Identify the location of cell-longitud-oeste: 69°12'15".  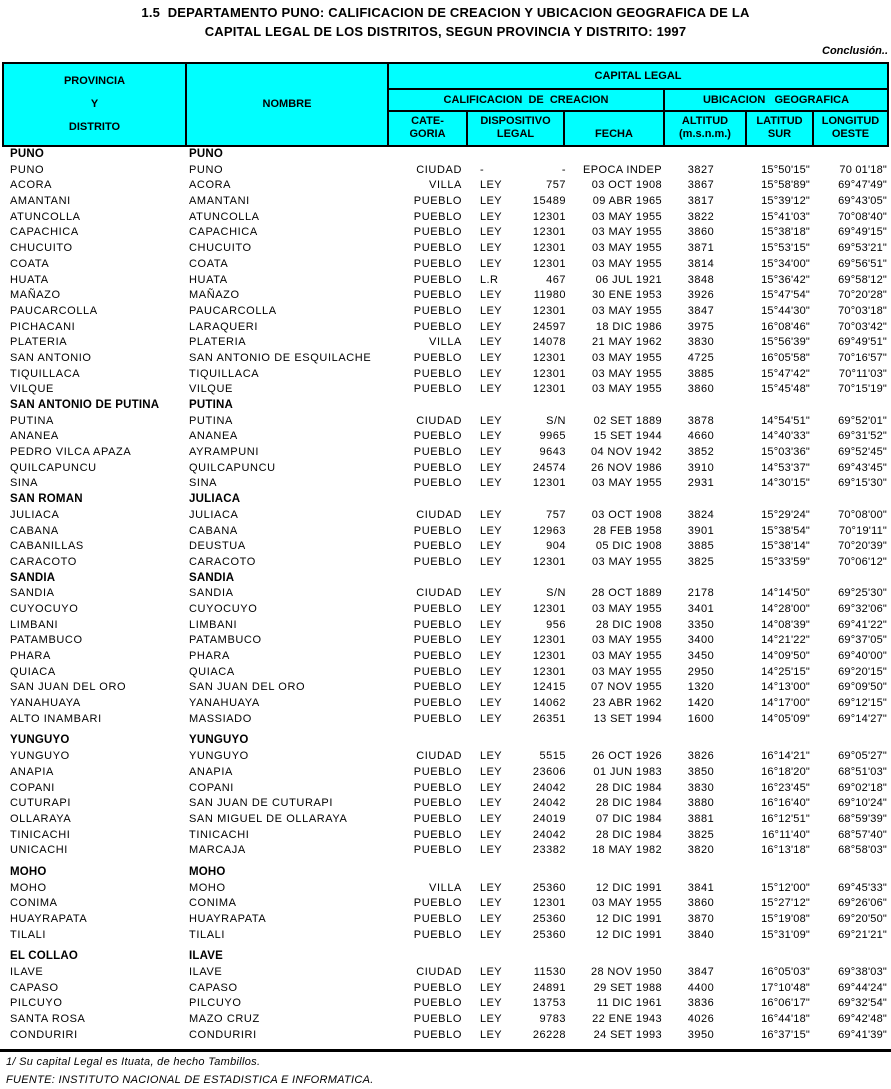
(862, 703).